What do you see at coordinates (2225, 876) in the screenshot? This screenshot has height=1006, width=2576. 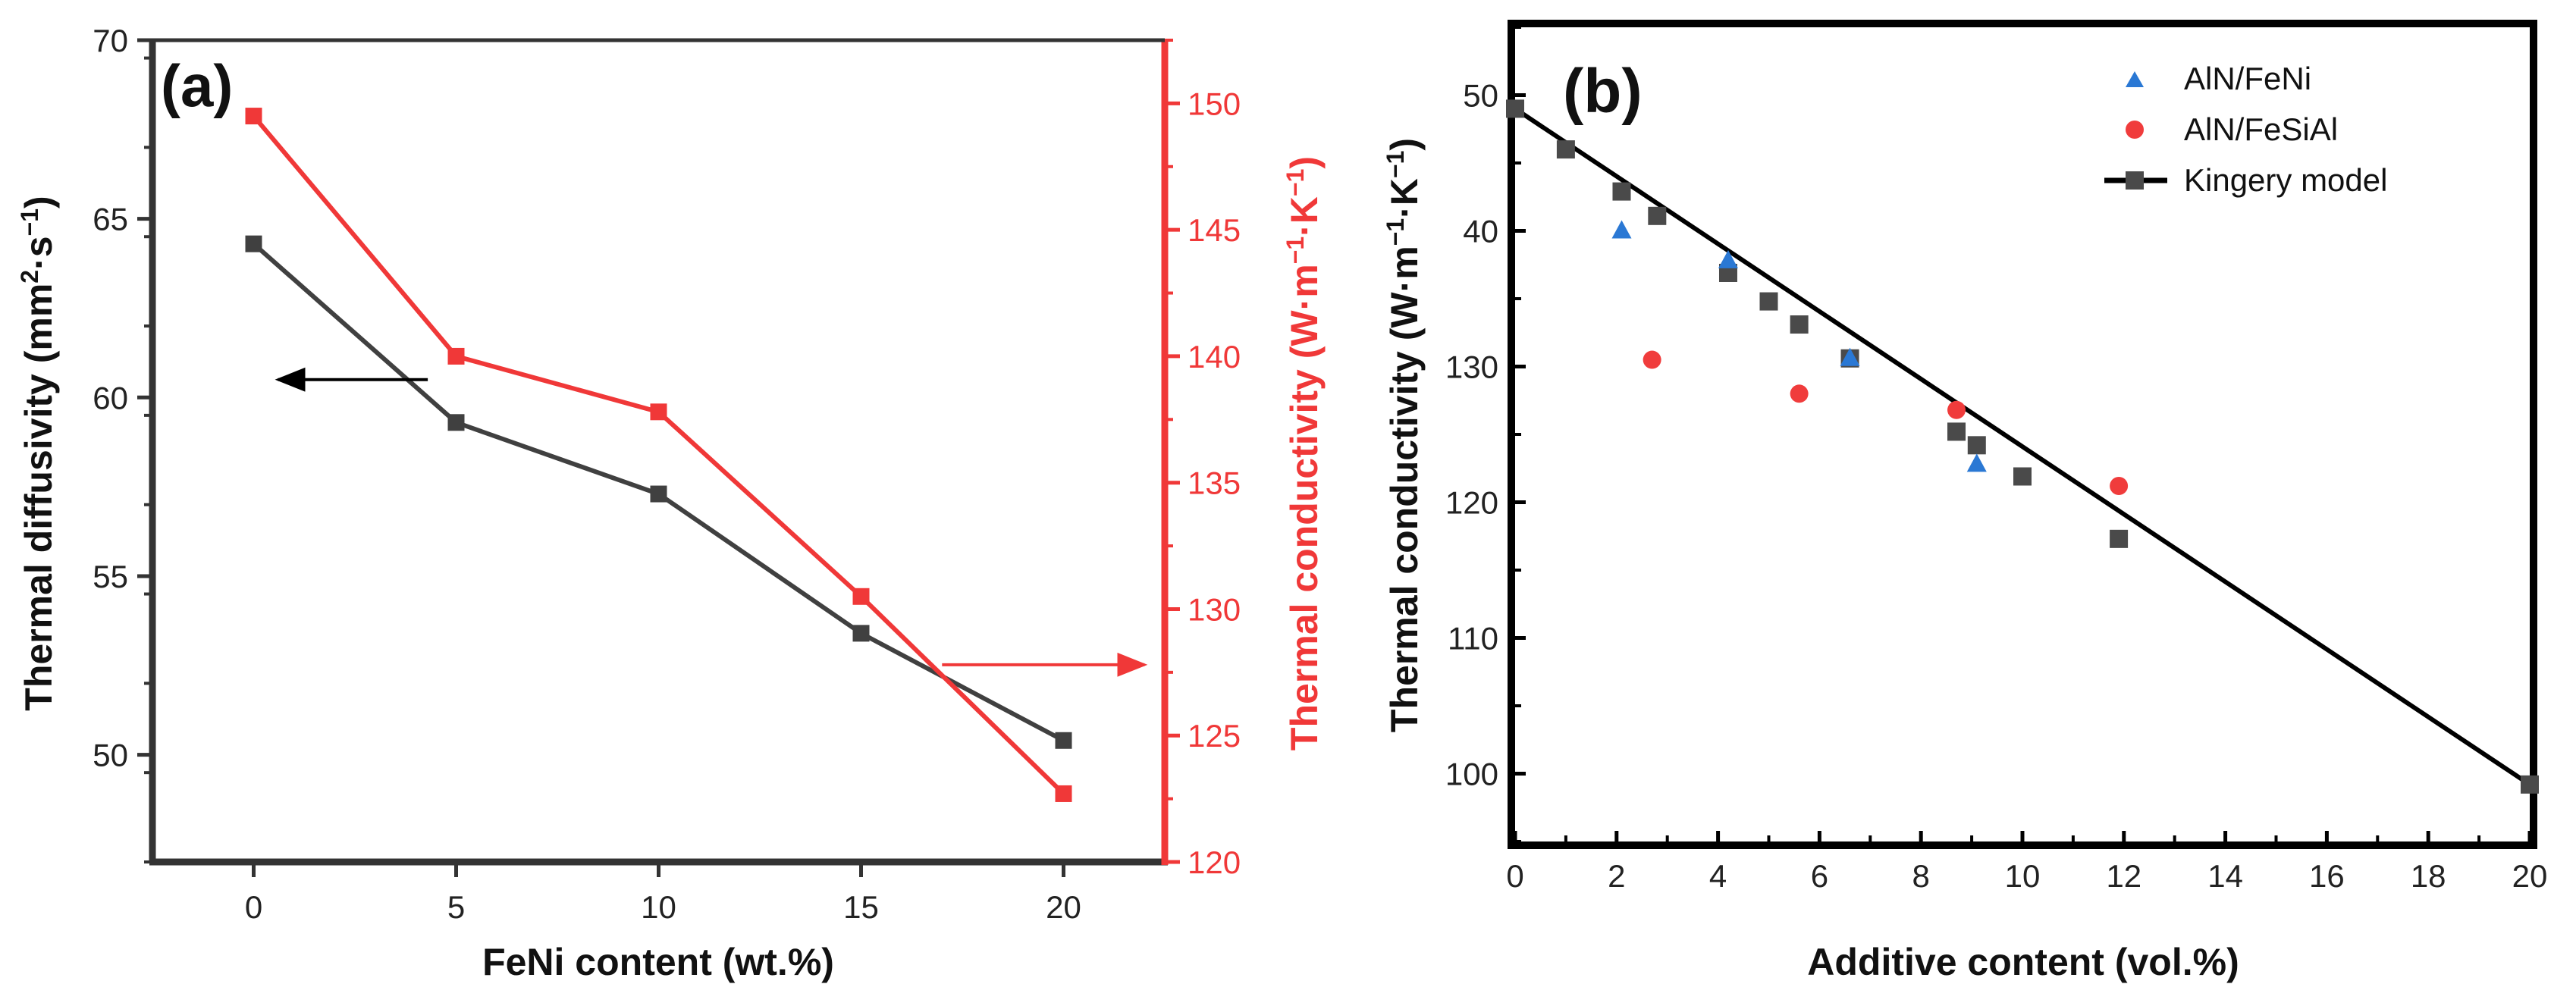 I see `panel-b-x-tick-label: 14` at bounding box center [2225, 876].